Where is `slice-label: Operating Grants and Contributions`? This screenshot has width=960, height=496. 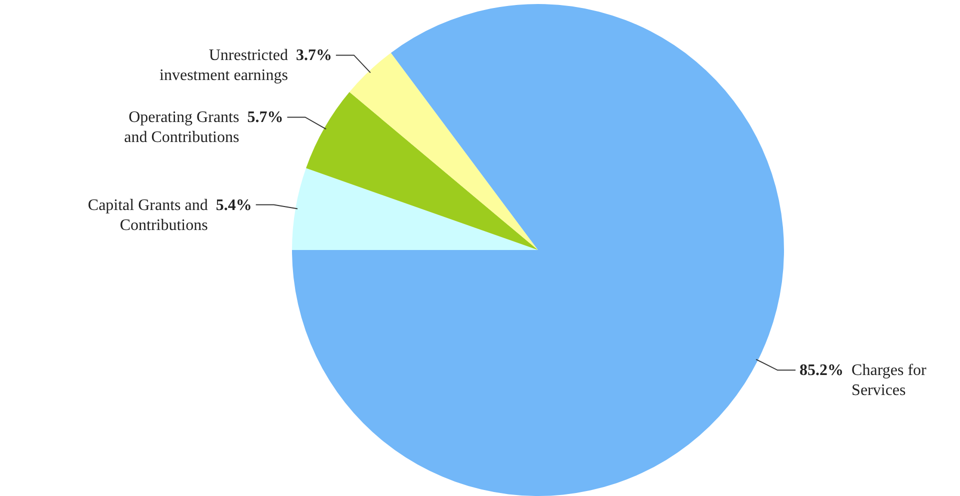 slice-label: Operating Grants and Contributions is located at coordinates (182, 127).